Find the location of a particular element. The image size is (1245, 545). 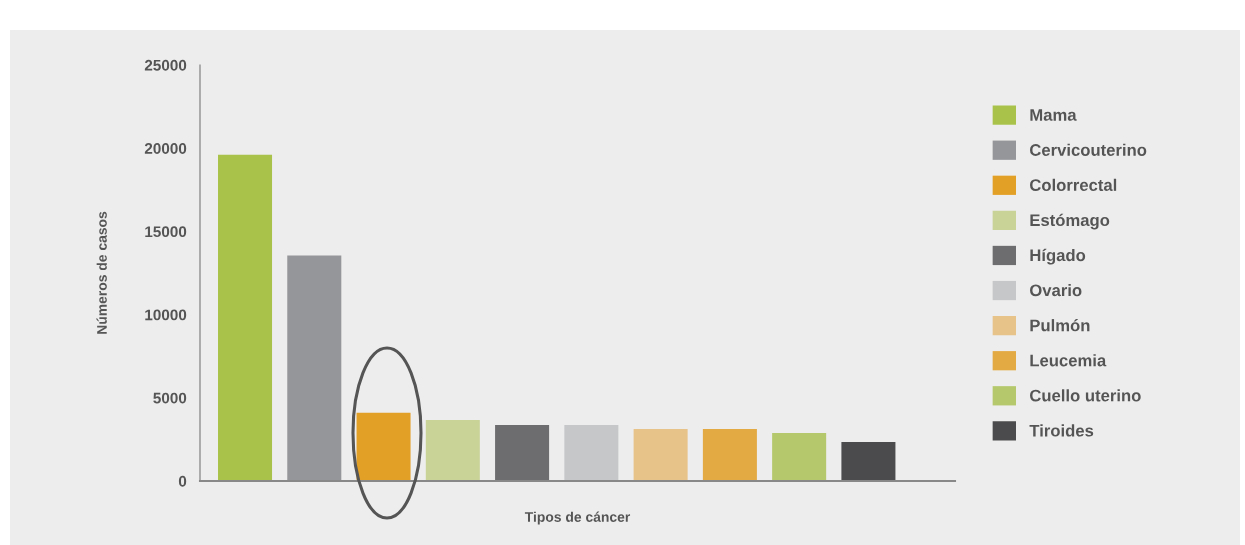

x-axis-title: Tipos de cáncer is located at coordinates (577, 518).